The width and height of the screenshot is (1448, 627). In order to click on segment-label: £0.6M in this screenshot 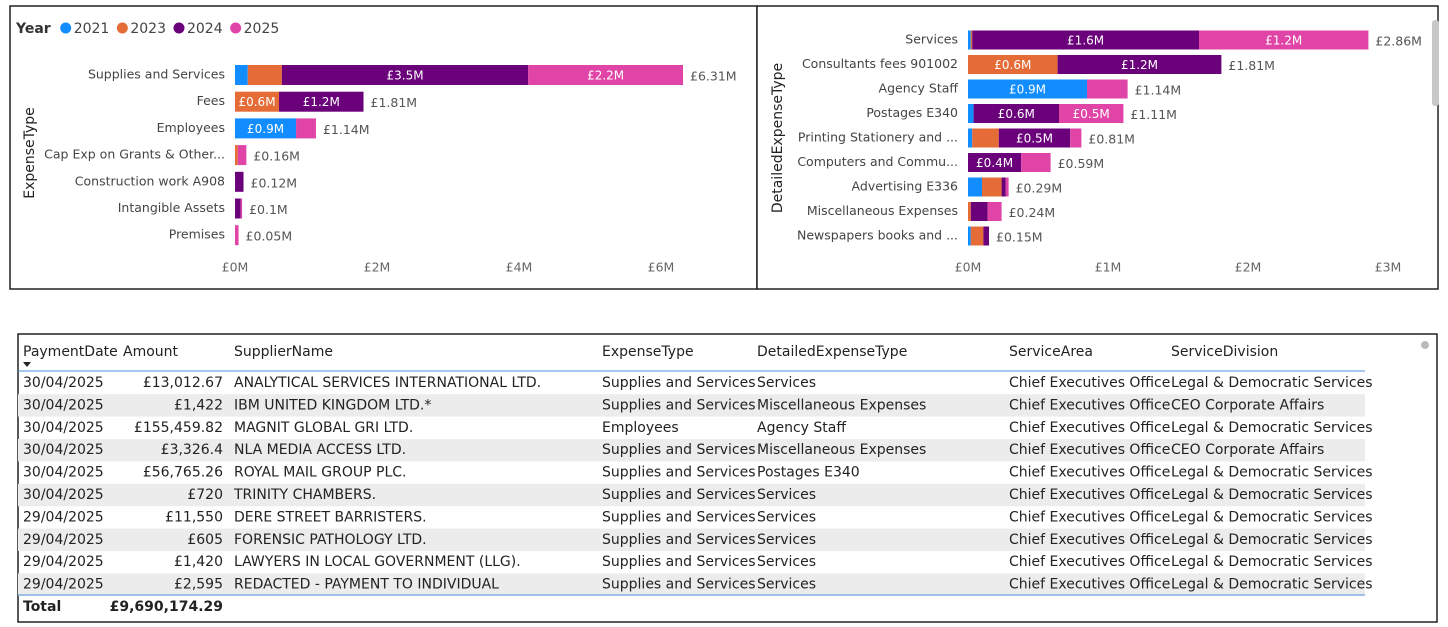, I will do `click(1012, 65)`.